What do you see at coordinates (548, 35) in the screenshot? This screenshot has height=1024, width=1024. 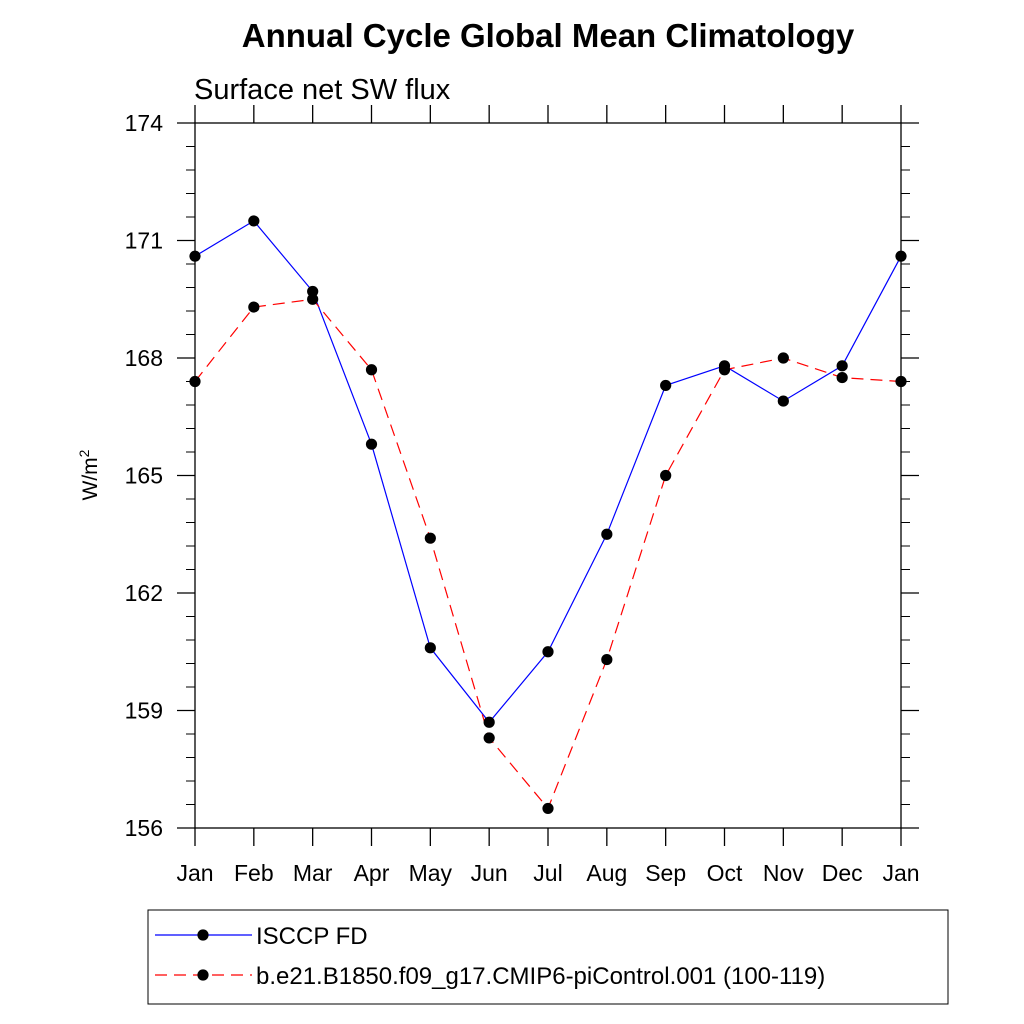 I see `chart-title: Annual Cycle Global Mean Climatology` at bounding box center [548, 35].